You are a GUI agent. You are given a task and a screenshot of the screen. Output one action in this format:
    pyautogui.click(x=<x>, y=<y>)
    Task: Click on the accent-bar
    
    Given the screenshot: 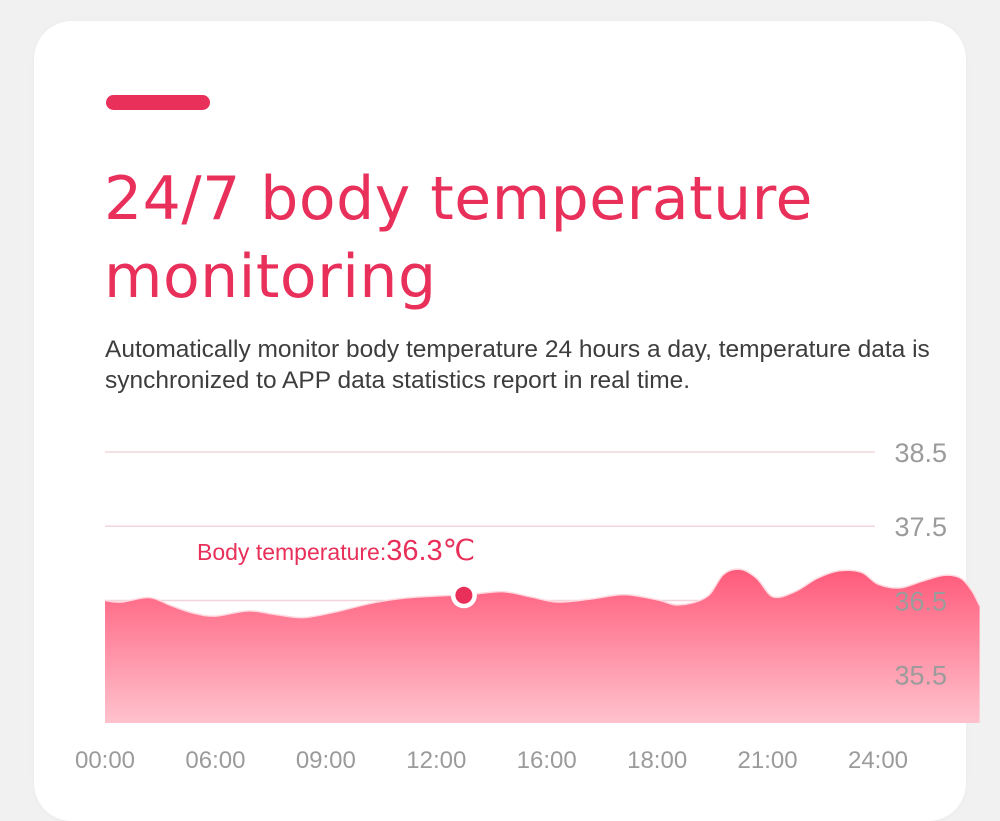 What is the action you would take?
    pyautogui.click(x=158, y=102)
    